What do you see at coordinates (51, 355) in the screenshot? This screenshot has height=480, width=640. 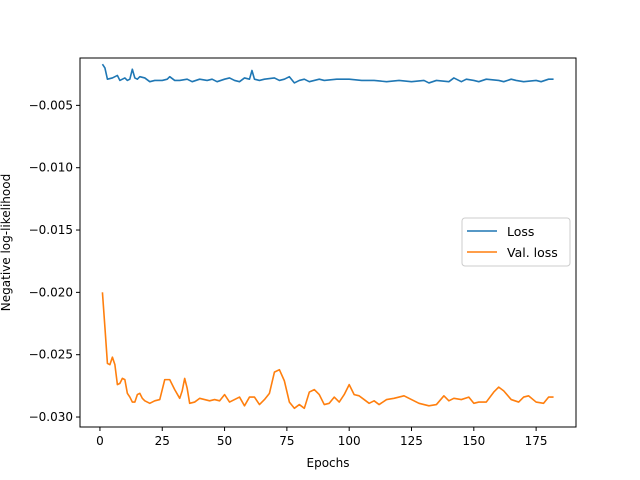 I see `y-tick-label: −0.025` at bounding box center [51, 355].